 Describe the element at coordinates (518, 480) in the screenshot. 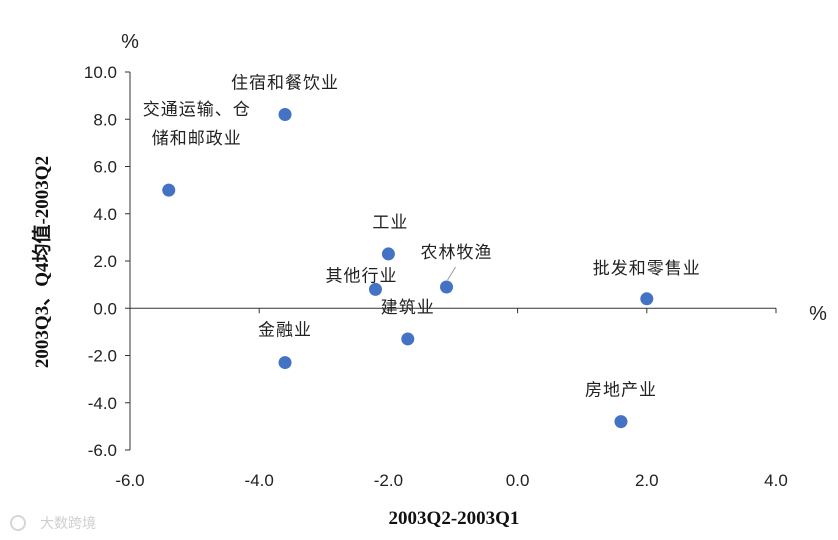

I see `x-tick-label: 0.0` at that location.